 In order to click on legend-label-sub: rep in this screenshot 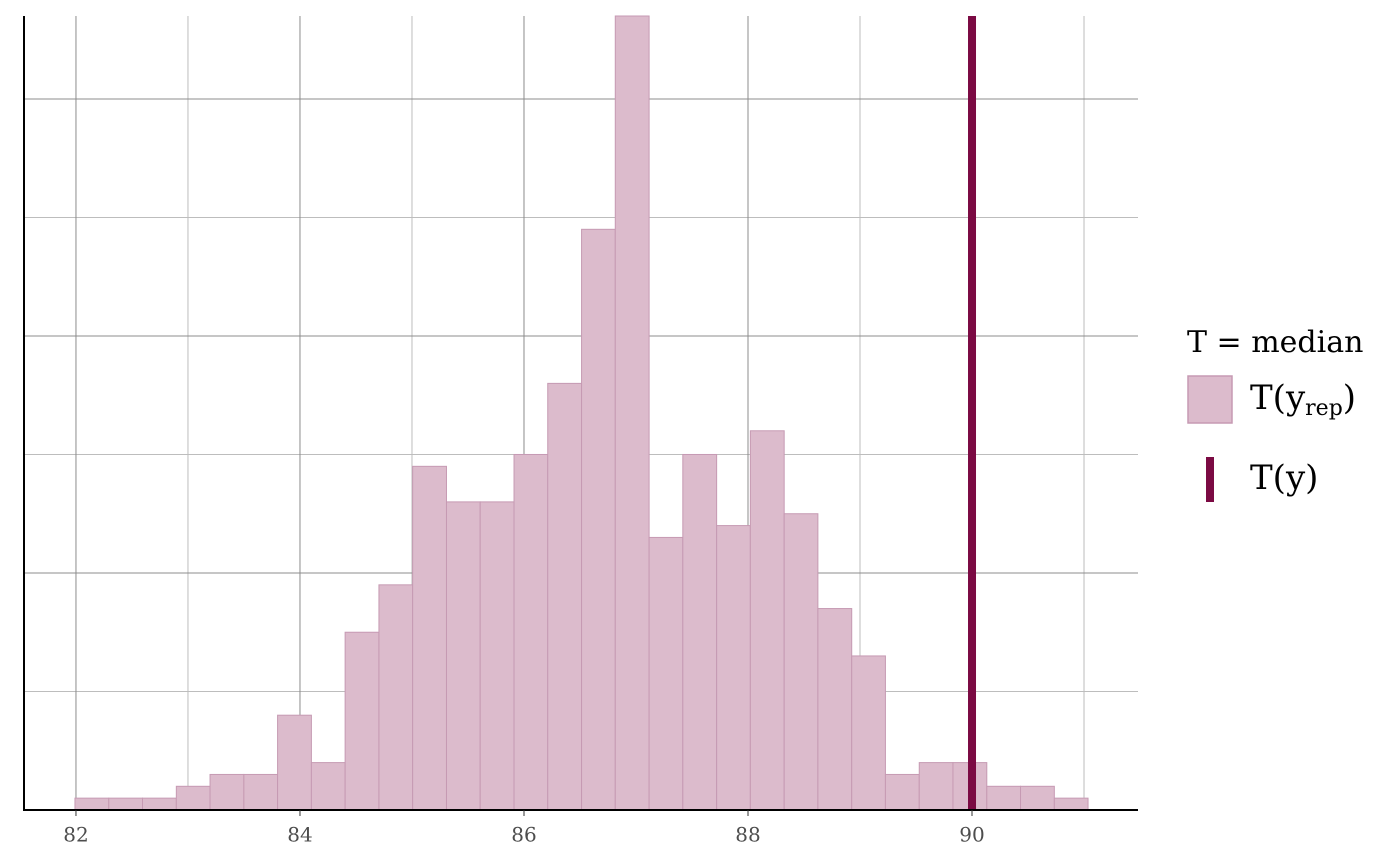, I will do `click(1324, 408)`.